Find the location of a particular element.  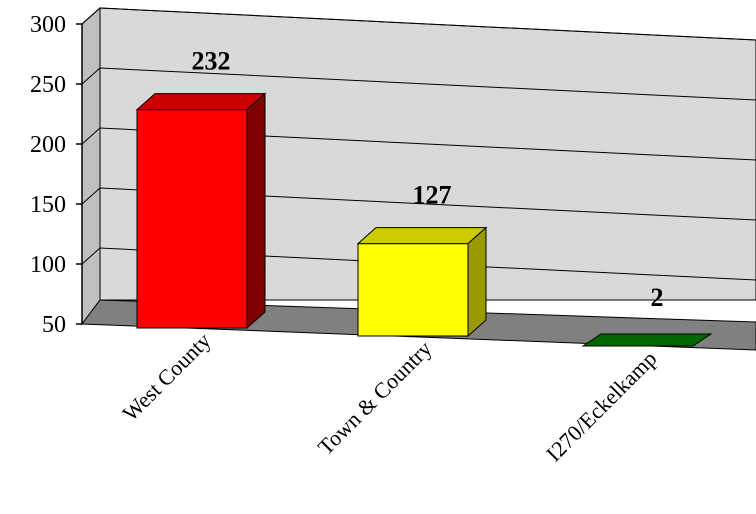

bar-i270-eckelkamp is located at coordinates (647, 340).